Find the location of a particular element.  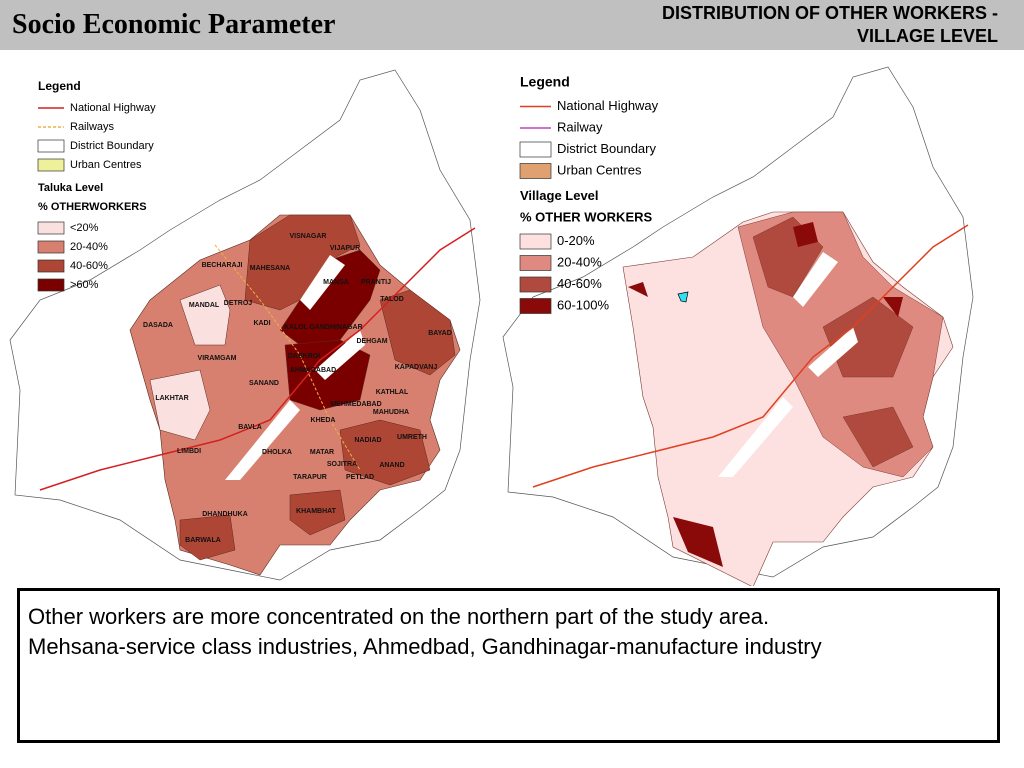

legend-label: Railway is located at coordinates (580, 126).